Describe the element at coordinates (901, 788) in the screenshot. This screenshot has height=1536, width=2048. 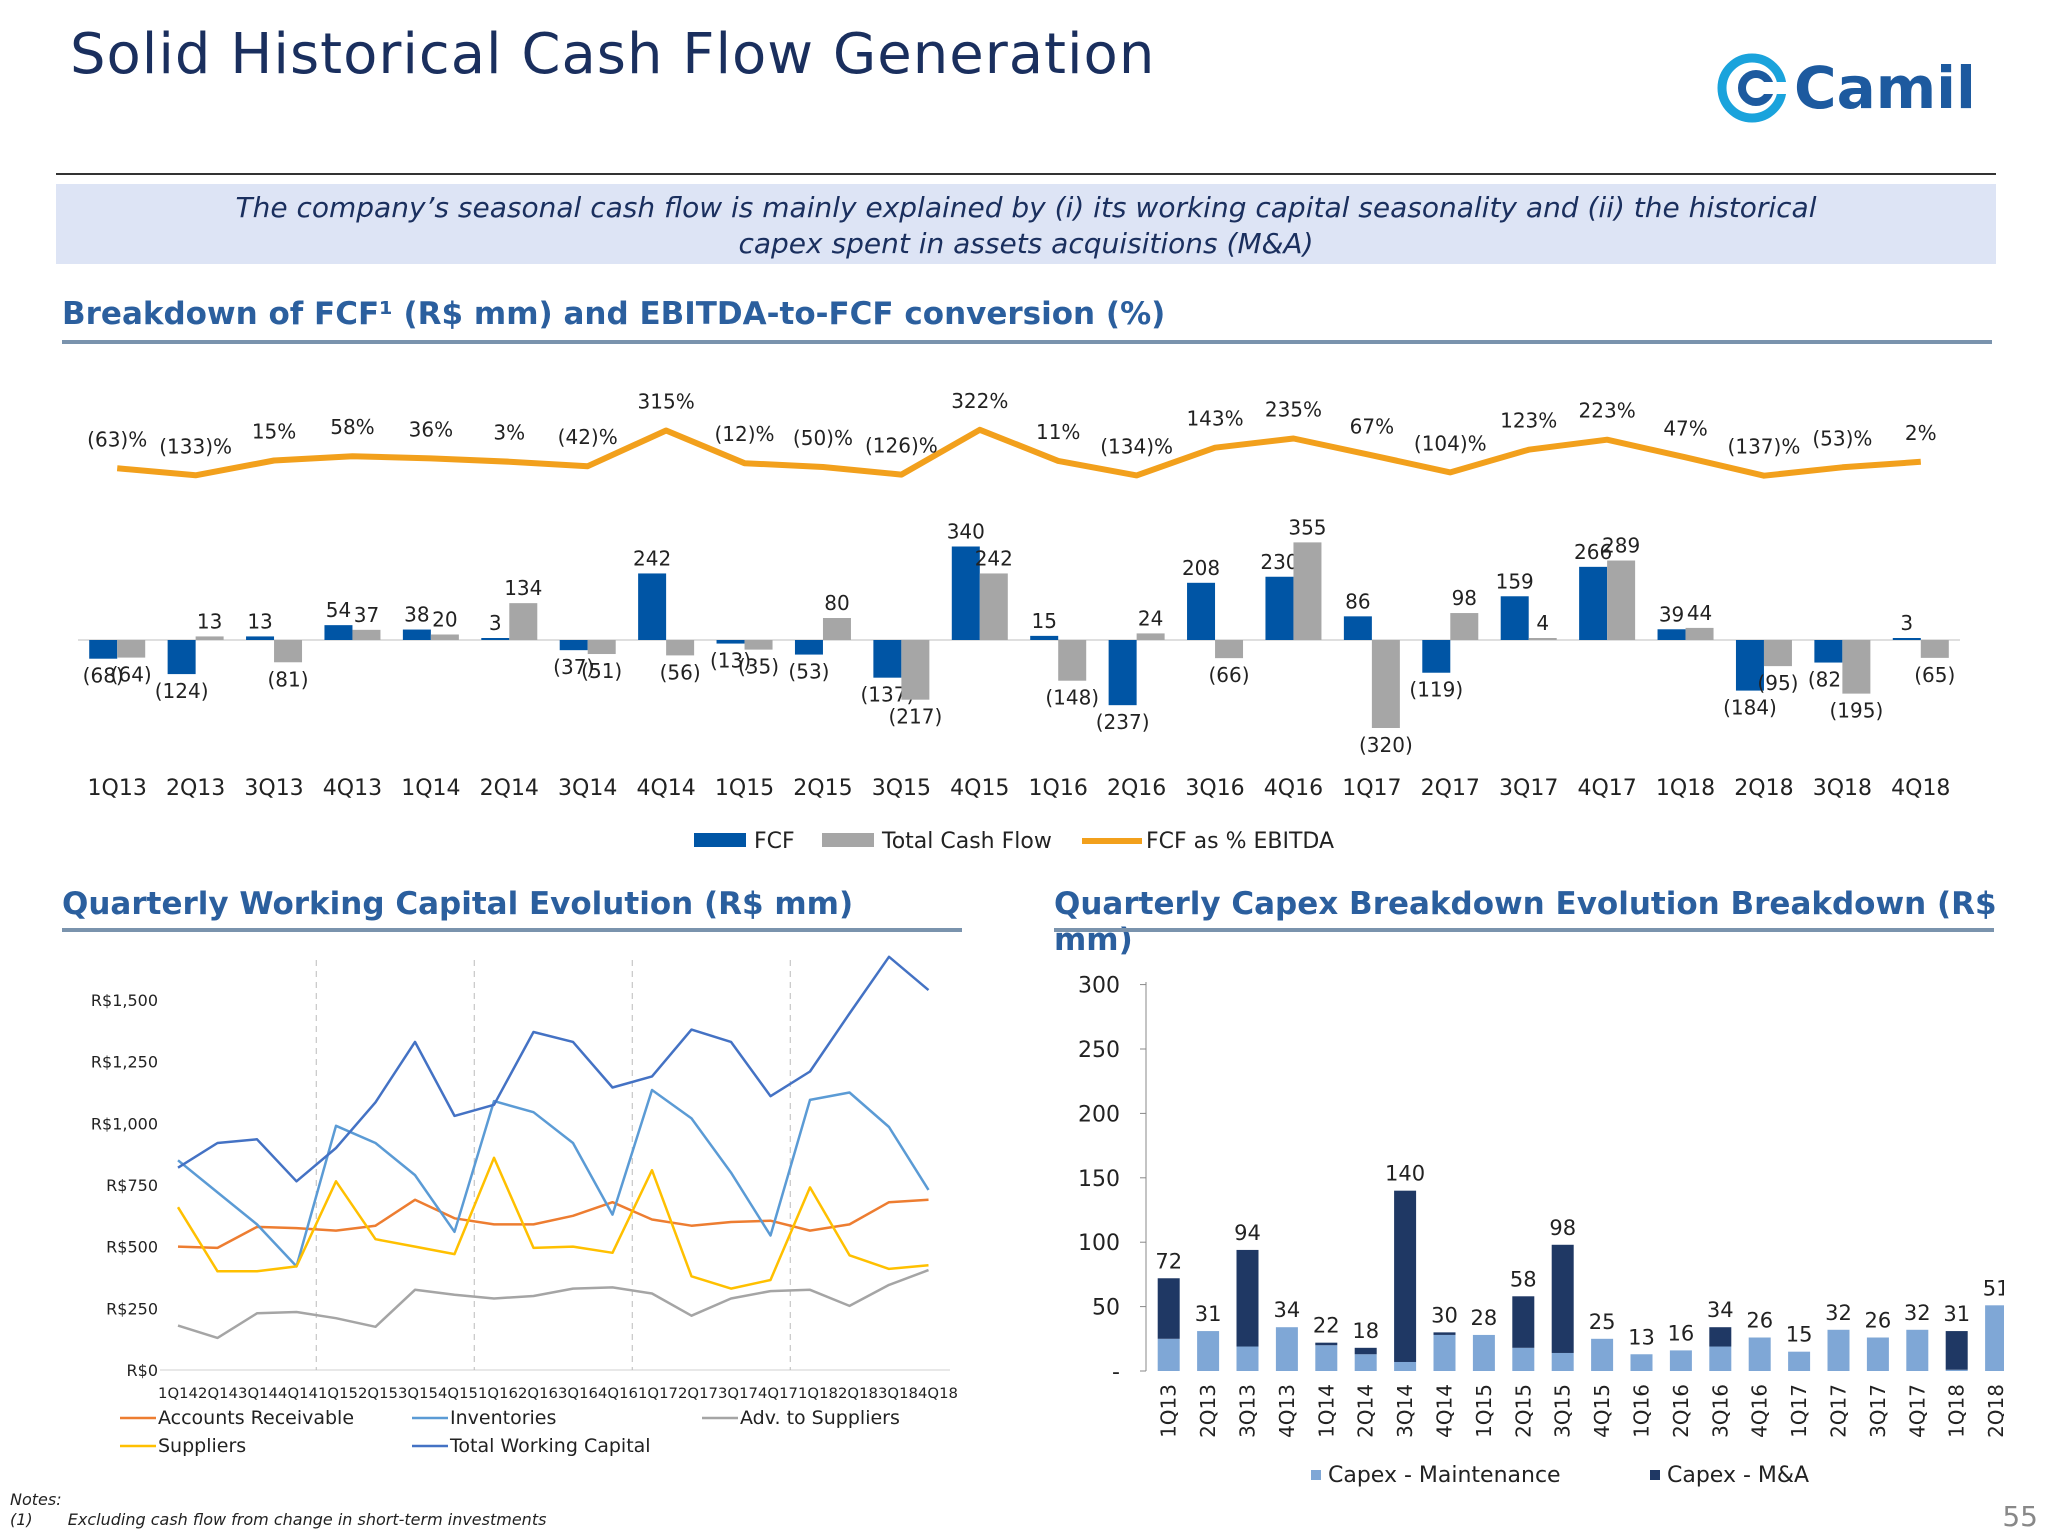
I see `quarter-tick-label: 3Q15` at that location.